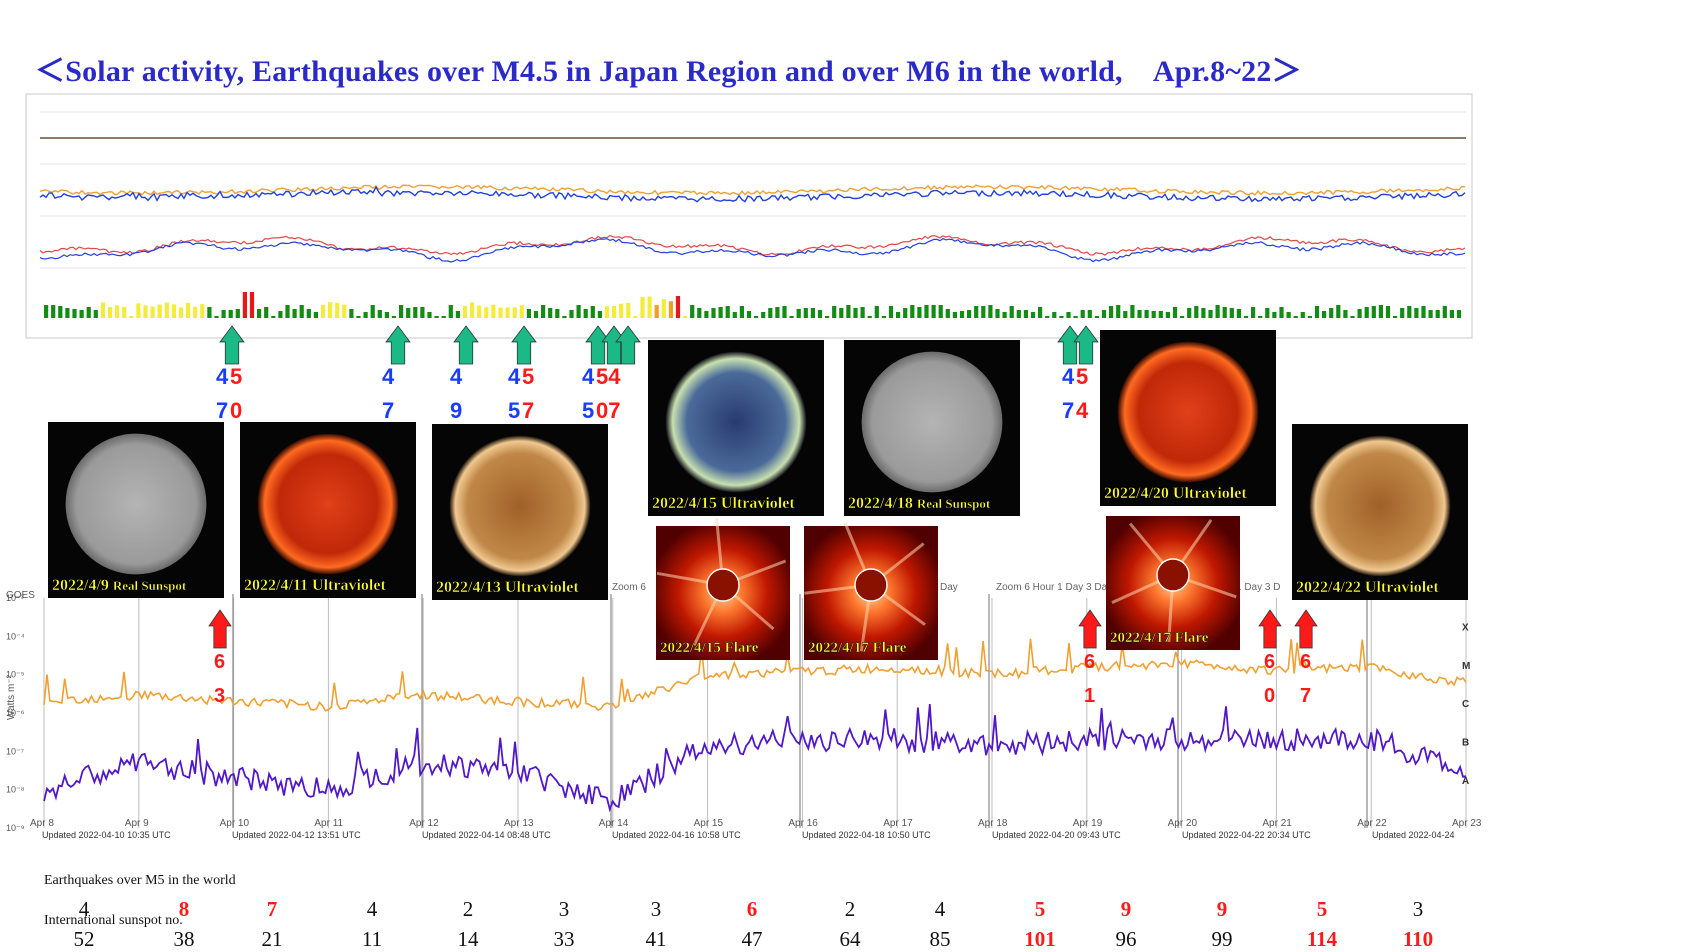 The image size is (1694, 952). I want to click on sun-image-tile: 2022/4/18 Real Sunspot, so click(932, 428).